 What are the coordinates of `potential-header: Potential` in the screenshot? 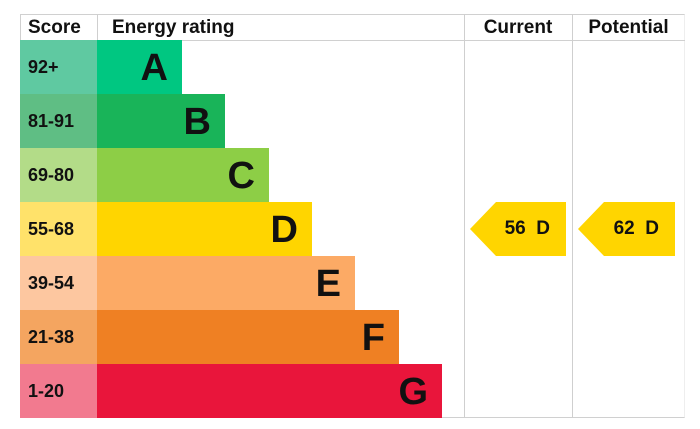 It's located at (628, 27).